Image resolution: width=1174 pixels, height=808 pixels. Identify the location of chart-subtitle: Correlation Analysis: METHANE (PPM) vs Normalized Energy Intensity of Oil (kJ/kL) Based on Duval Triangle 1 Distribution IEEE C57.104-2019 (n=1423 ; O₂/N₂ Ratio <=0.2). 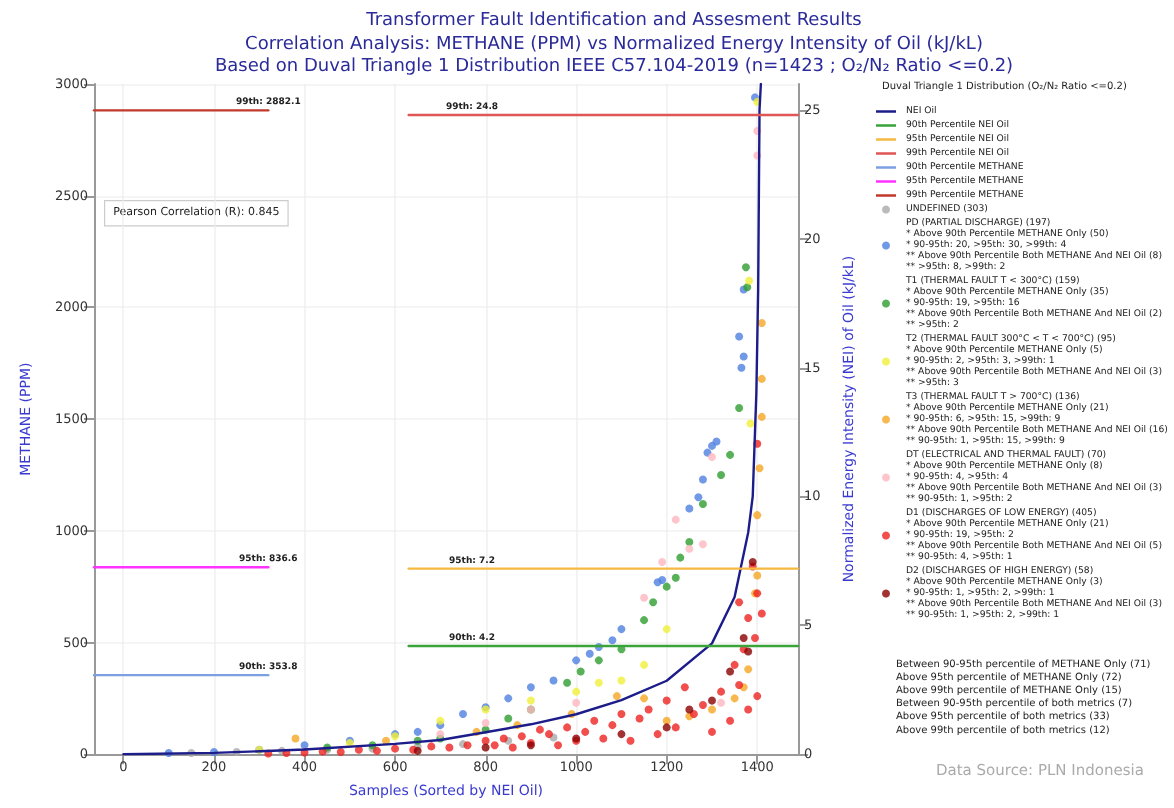
(614, 56).